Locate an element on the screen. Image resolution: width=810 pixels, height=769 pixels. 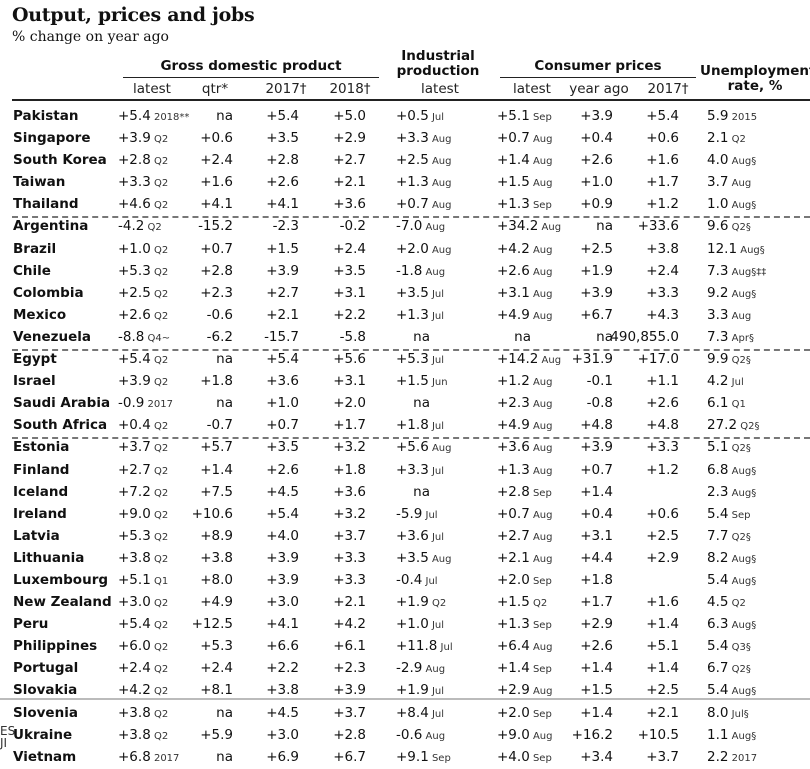
cell-ip-latest: +0.5 Jul is located at coordinates (420, 116).